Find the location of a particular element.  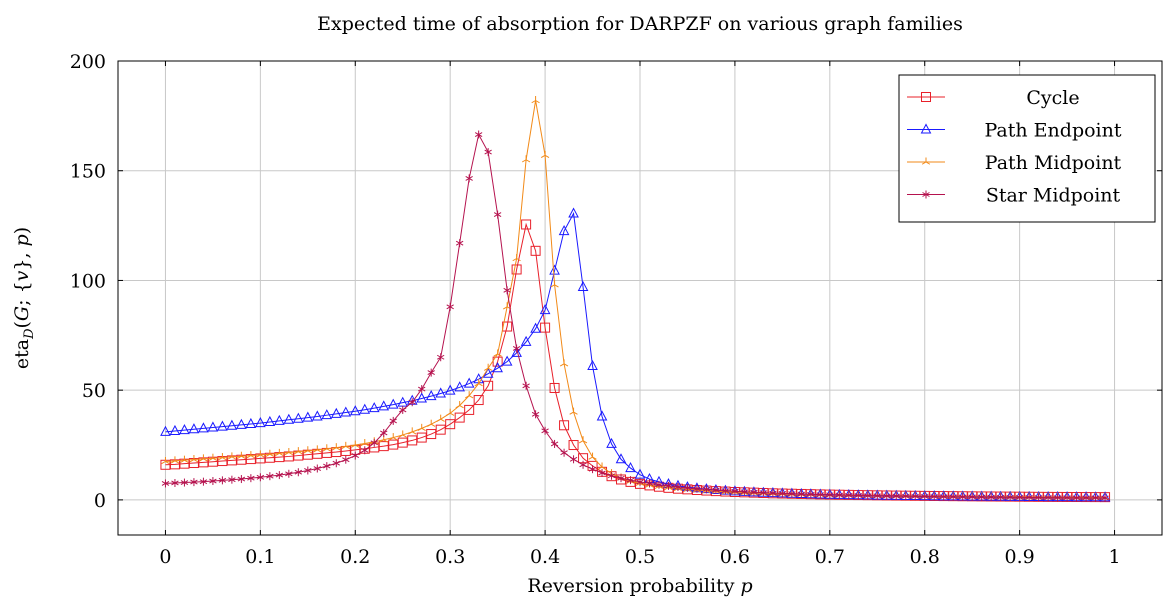

y-axis-label-rest: ( is located at coordinates (22, 324).